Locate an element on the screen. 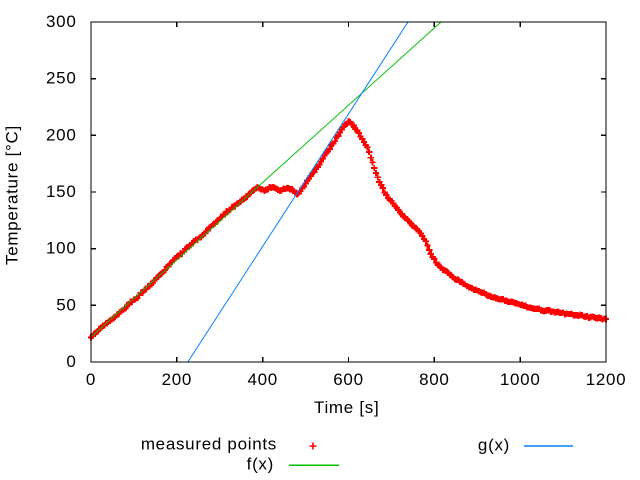 The height and width of the screenshot is (480, 640). svg-text: 100 is located at coordinates (61, 248).